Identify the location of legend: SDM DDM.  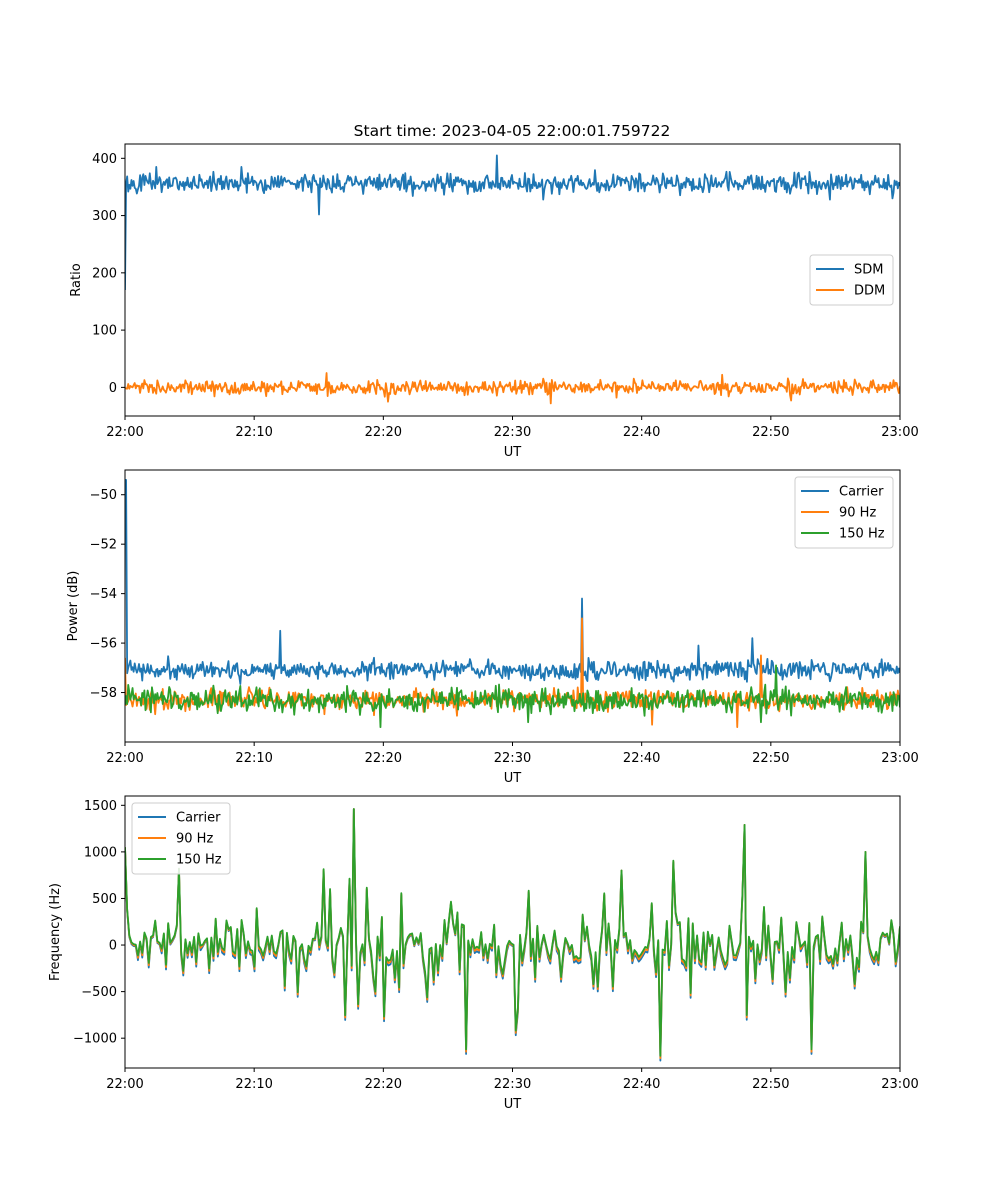
(851, 280).